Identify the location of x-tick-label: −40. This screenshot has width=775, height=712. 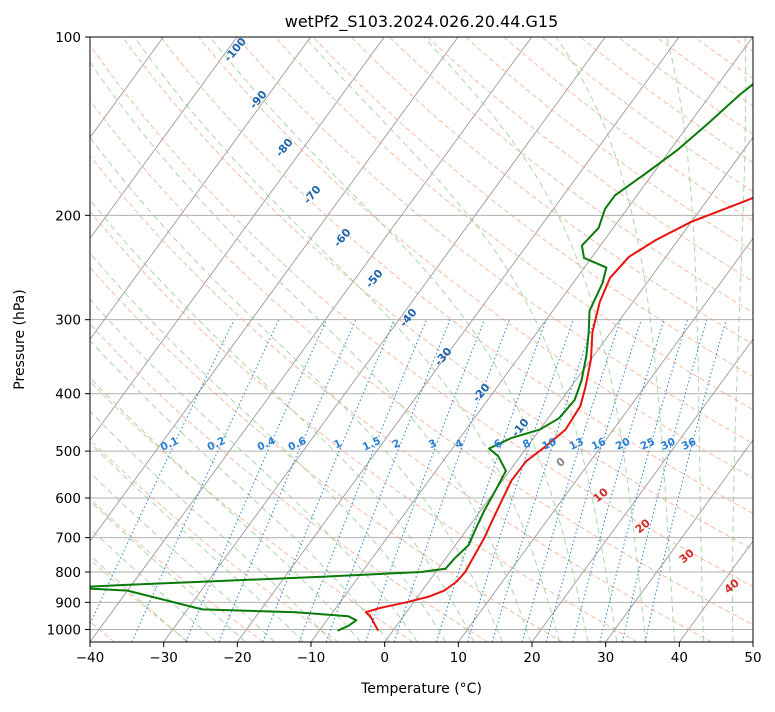
(90, 658).